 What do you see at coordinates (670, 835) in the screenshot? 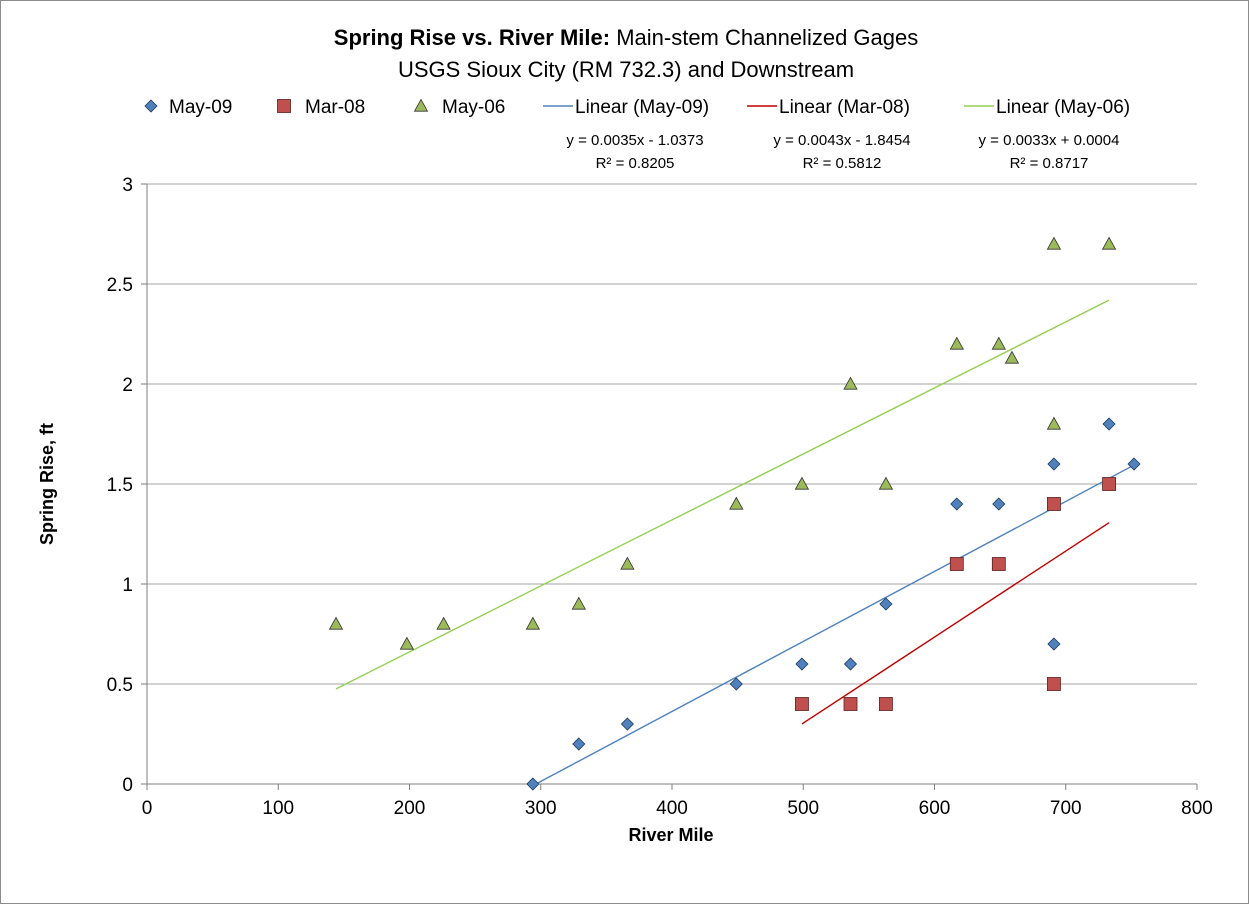
I see `x-axis-label: River Mile` at bounding box center [670, 835].